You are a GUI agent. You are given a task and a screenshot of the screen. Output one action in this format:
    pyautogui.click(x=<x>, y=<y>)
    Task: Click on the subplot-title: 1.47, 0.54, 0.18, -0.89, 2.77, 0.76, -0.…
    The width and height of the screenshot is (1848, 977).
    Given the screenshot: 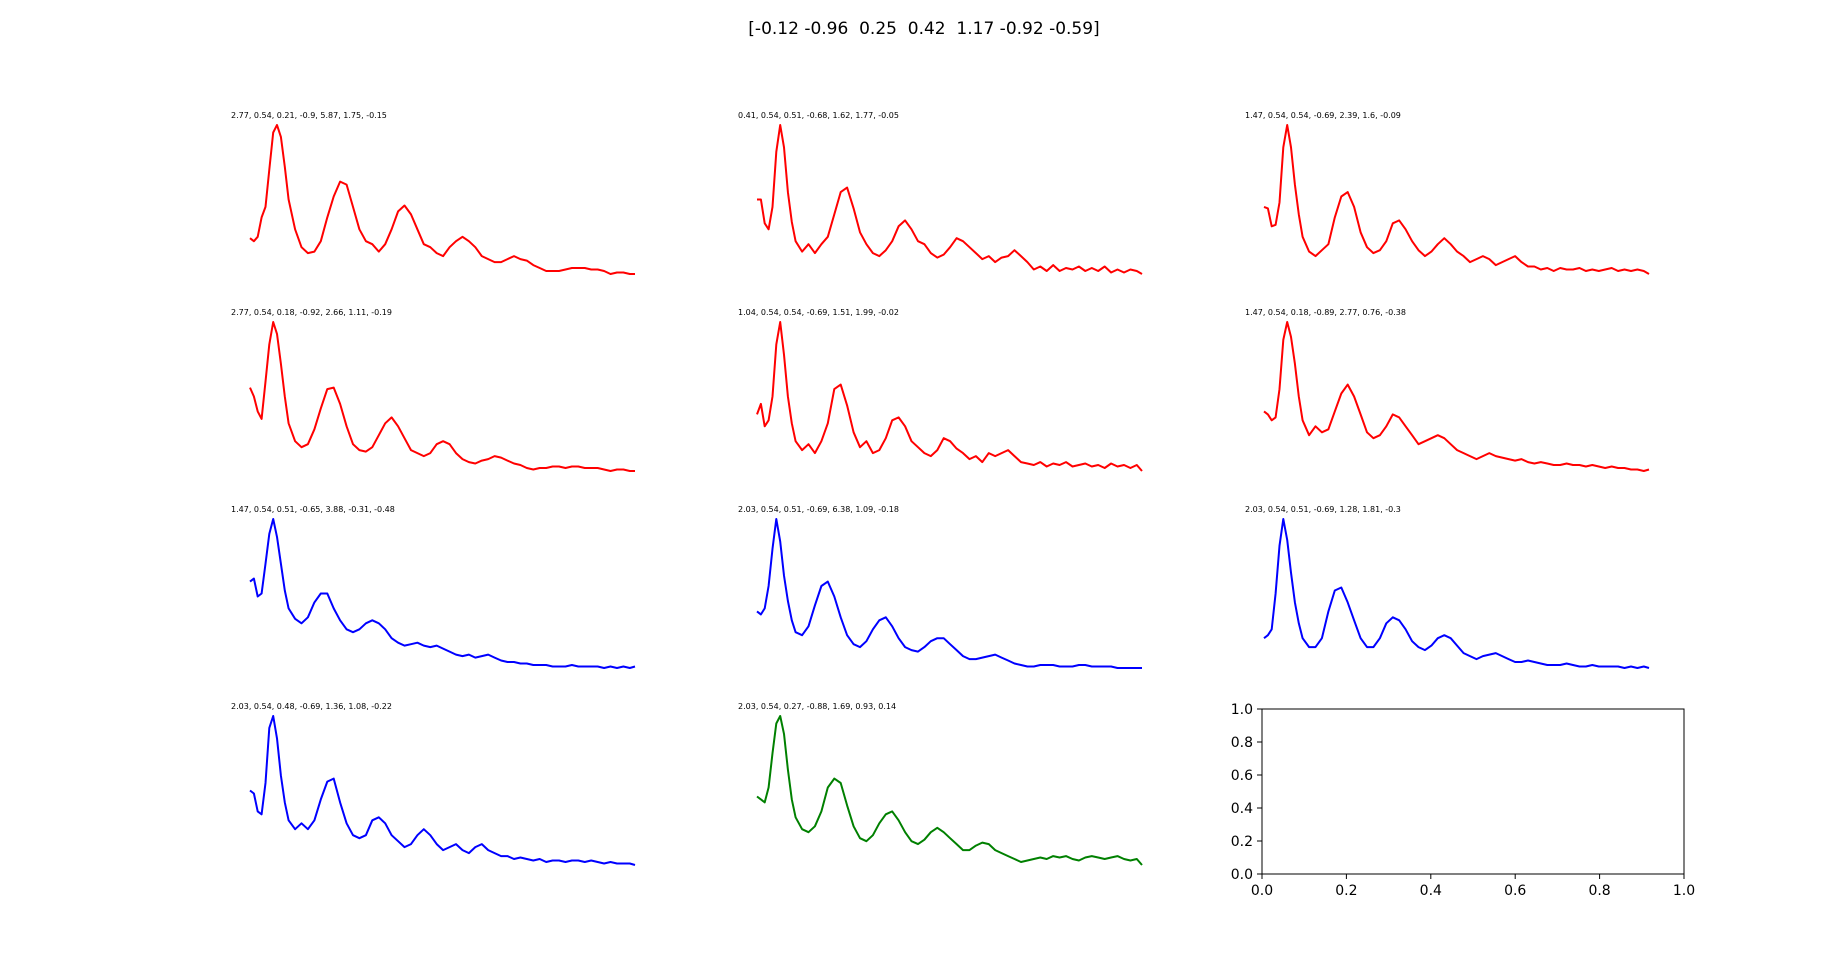 What is the action you would take?
    pyautogui.click(x=1325, y=312)
    